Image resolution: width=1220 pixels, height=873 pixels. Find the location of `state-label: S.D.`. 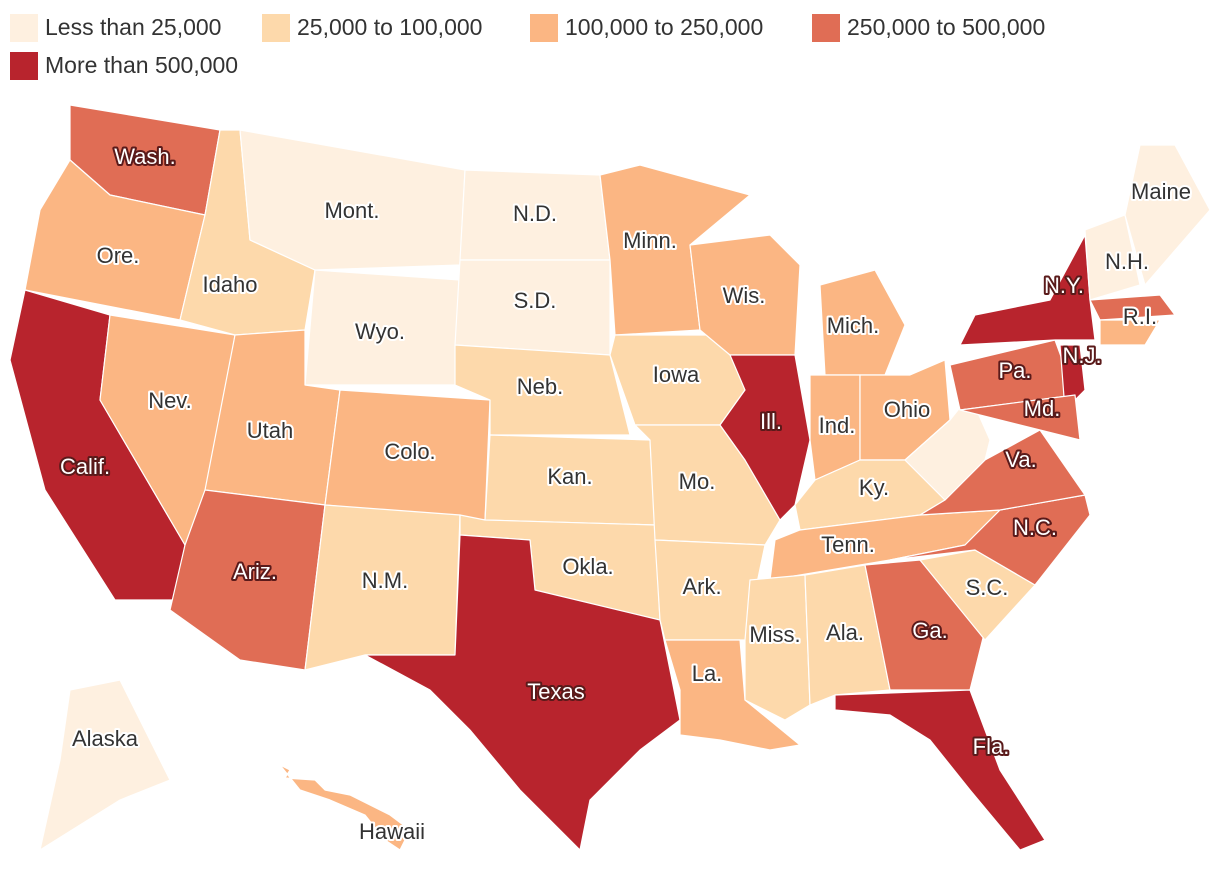

state-label: S.D. is located at coordinates (535, 300).